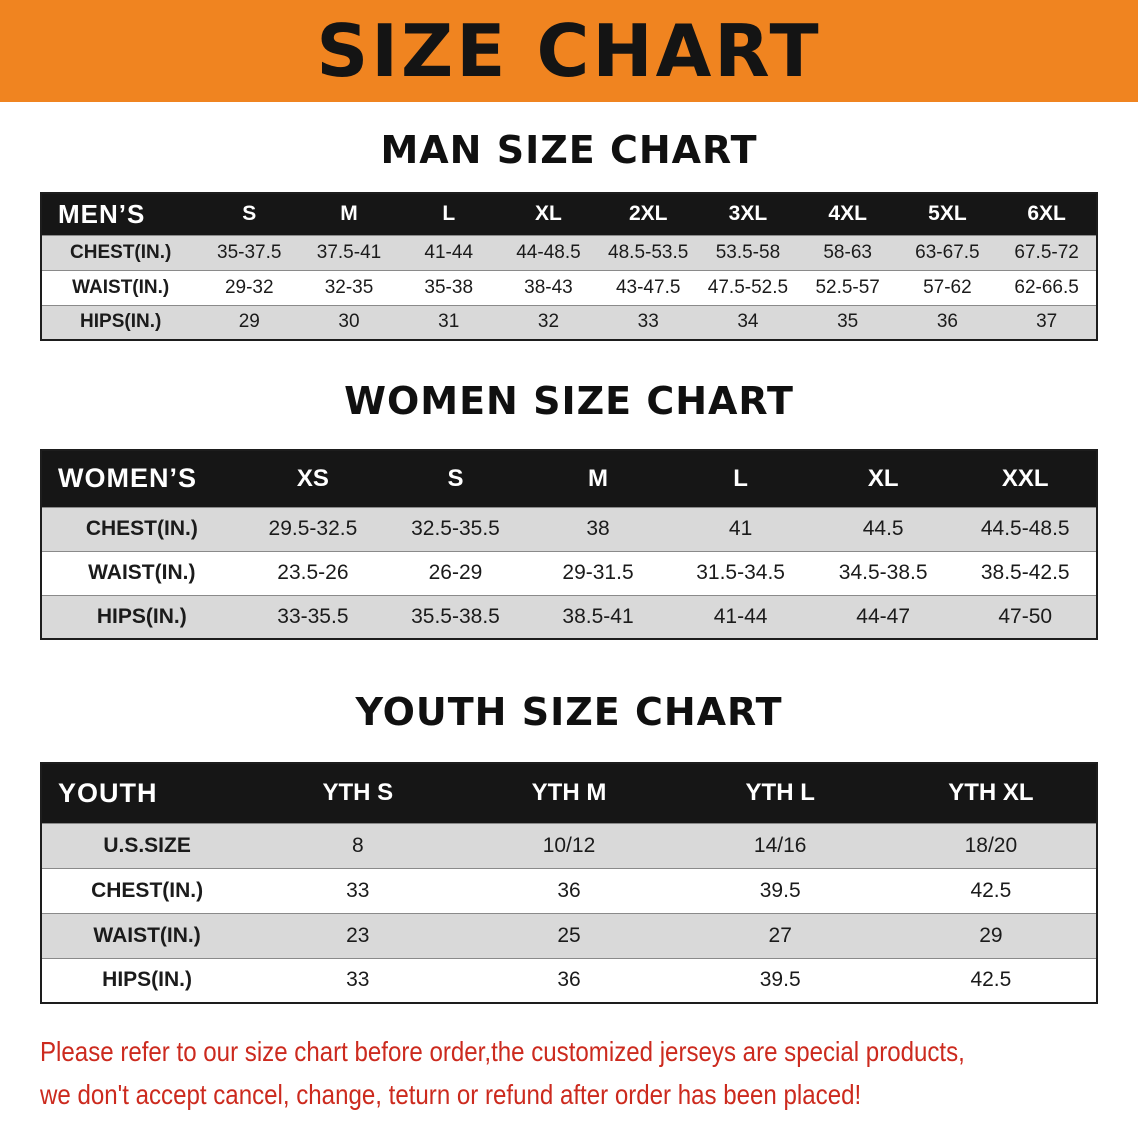 This screenshot has width=1138, height=1132. I want to click on women-table-title: WOMEN’S, so click(141, 478).